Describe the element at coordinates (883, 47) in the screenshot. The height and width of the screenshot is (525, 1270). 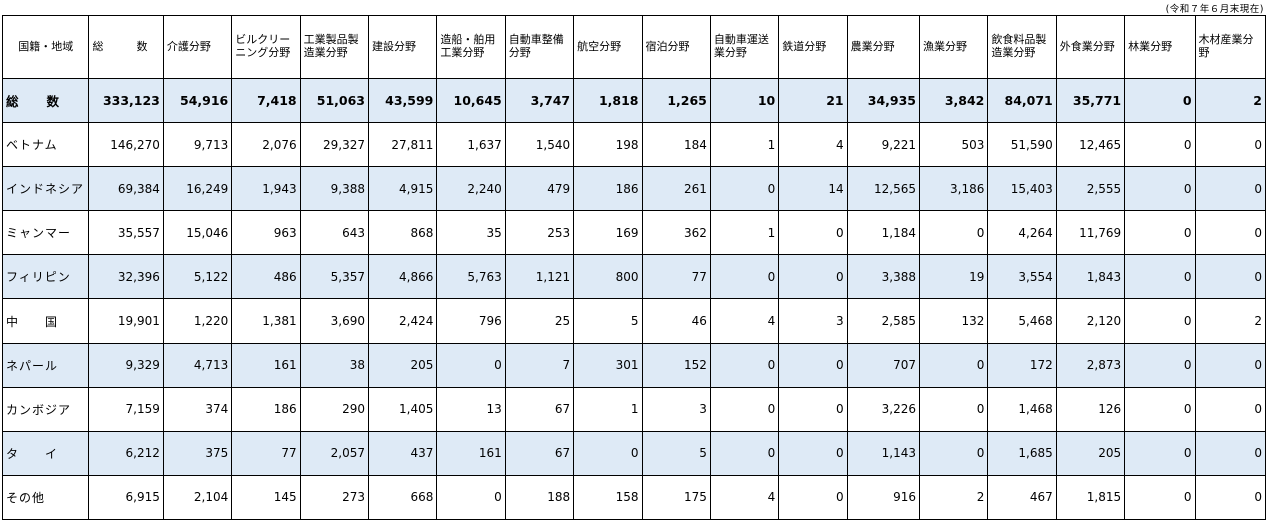
I see `column-header: 農業分野` at that location.